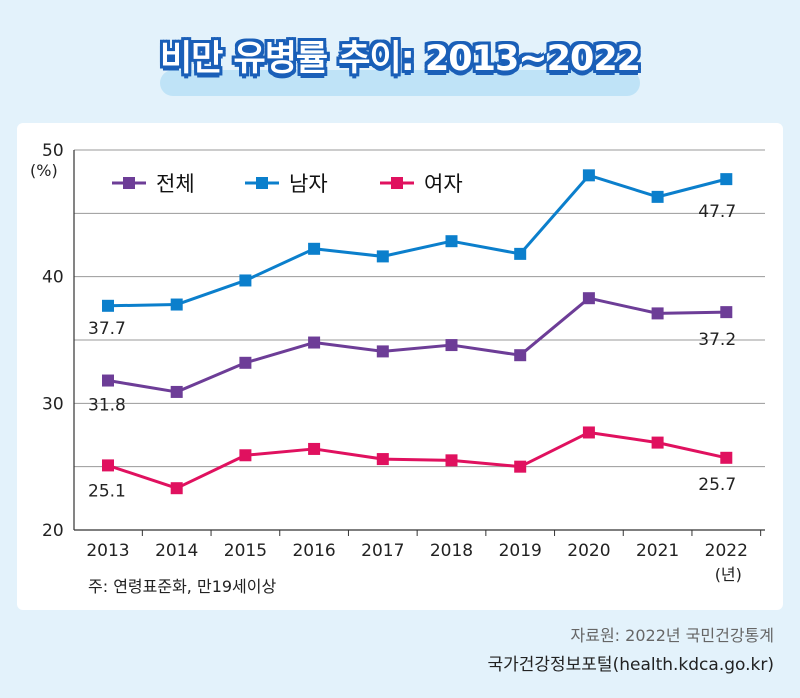 Image resolution: width=800 pixels, height=698 pixels. What do you see at coordinates (107, 406) in the screenshot?
I see `data-label: 31.8` at bounding box center [107, 406].